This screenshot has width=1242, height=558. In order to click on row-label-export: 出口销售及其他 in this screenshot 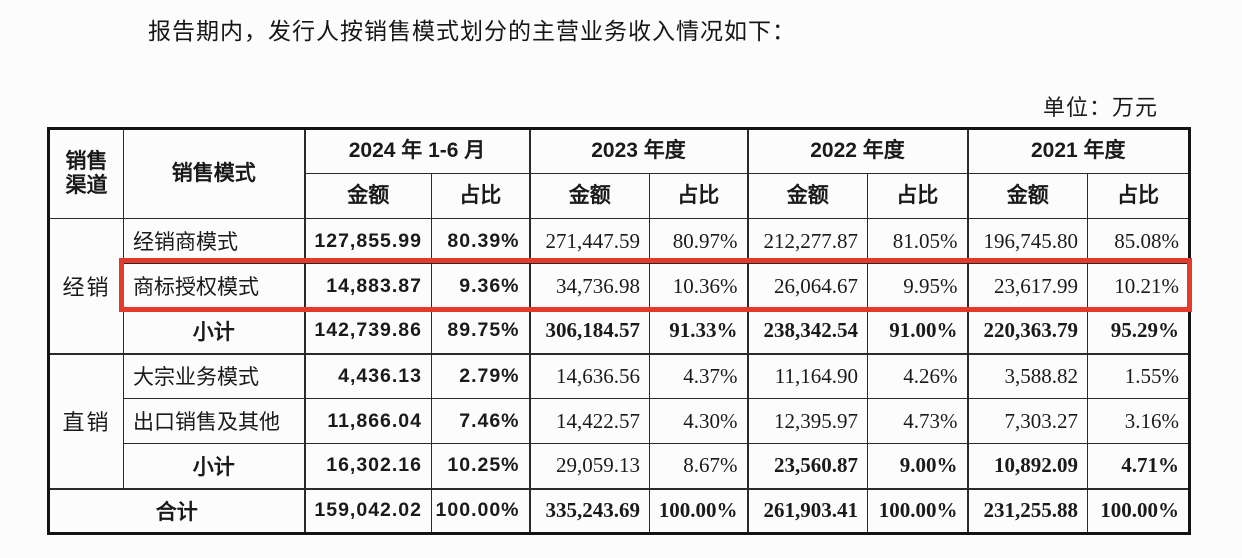, I will do `click(214, 421)`.